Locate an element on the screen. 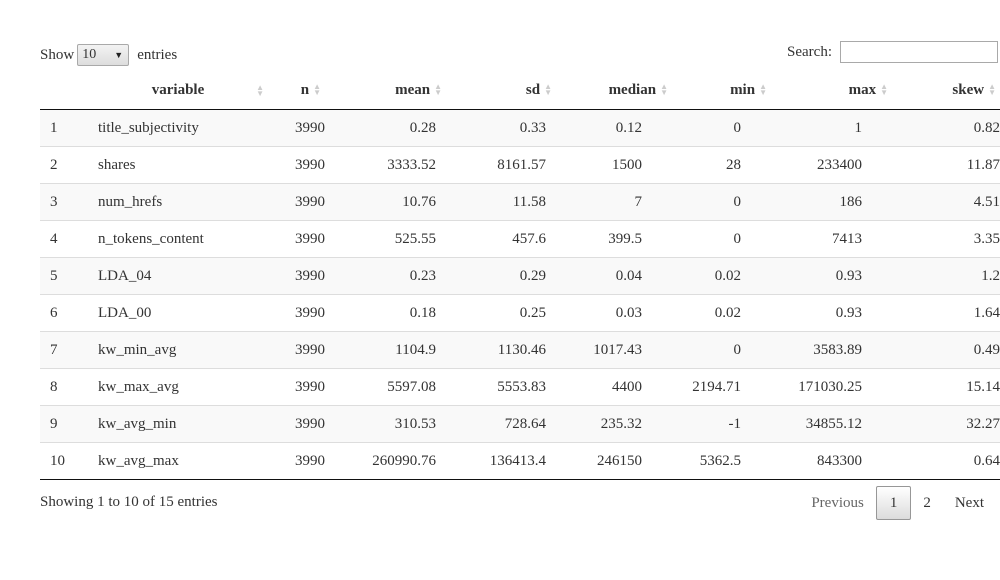  cell-skew: 32.27 is located at coordinates (946, 424).